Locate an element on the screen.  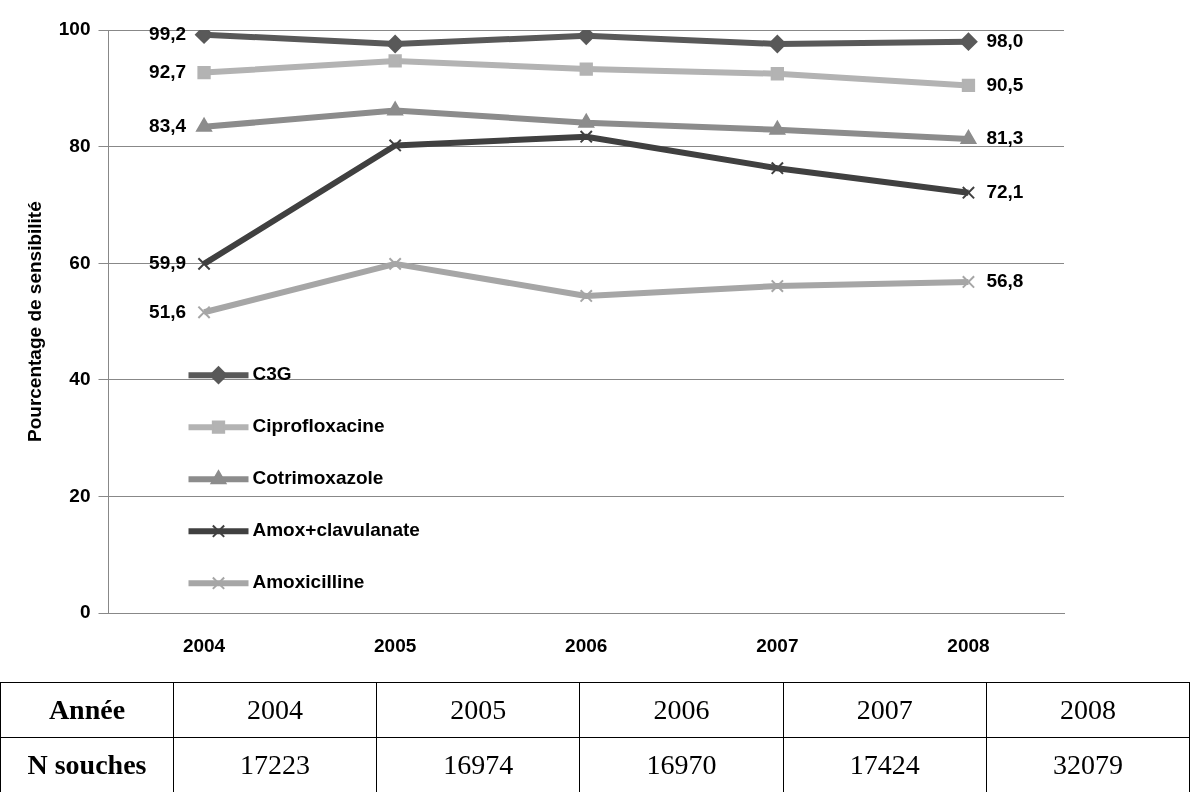
x-tick-label: 2004 is located at coordinates (204, 645).